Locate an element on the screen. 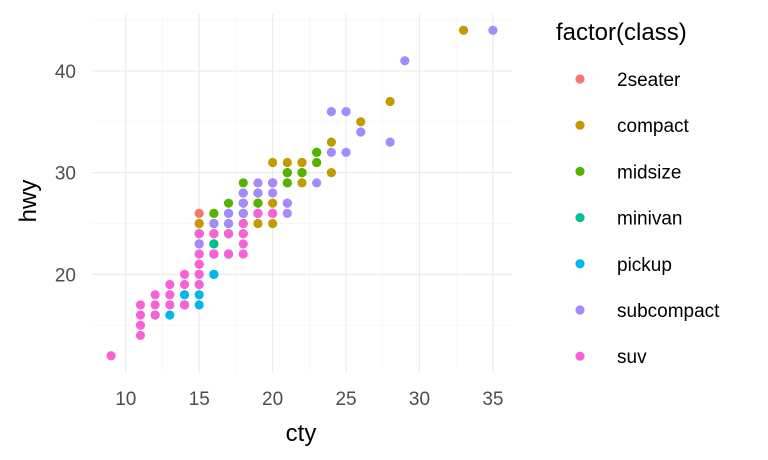 The height and width of the screenshot is (460, 768). y-axis-ticks: 20 30 40 is located at coordinates (65, 174).